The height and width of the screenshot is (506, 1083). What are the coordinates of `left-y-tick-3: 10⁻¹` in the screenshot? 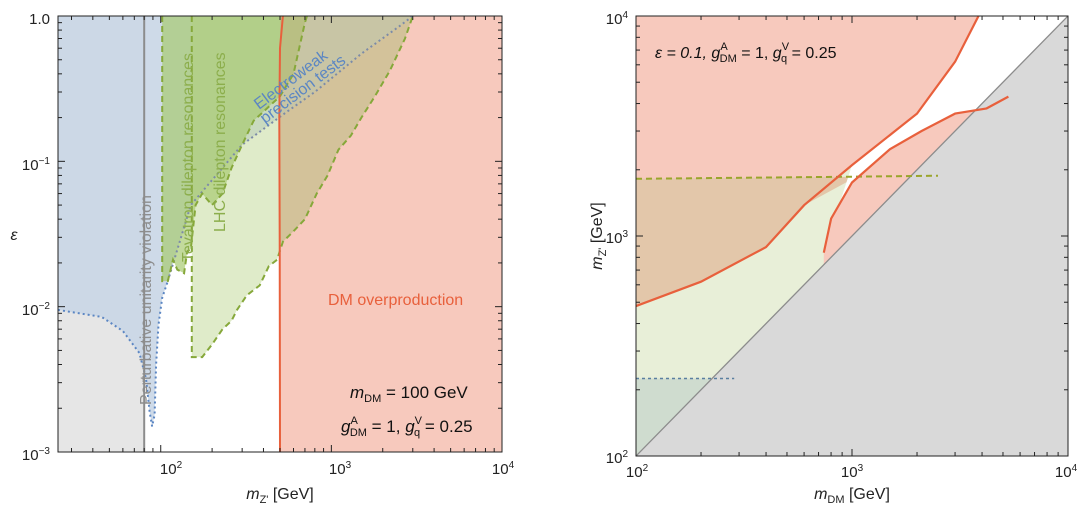 It's located at (36, 165).